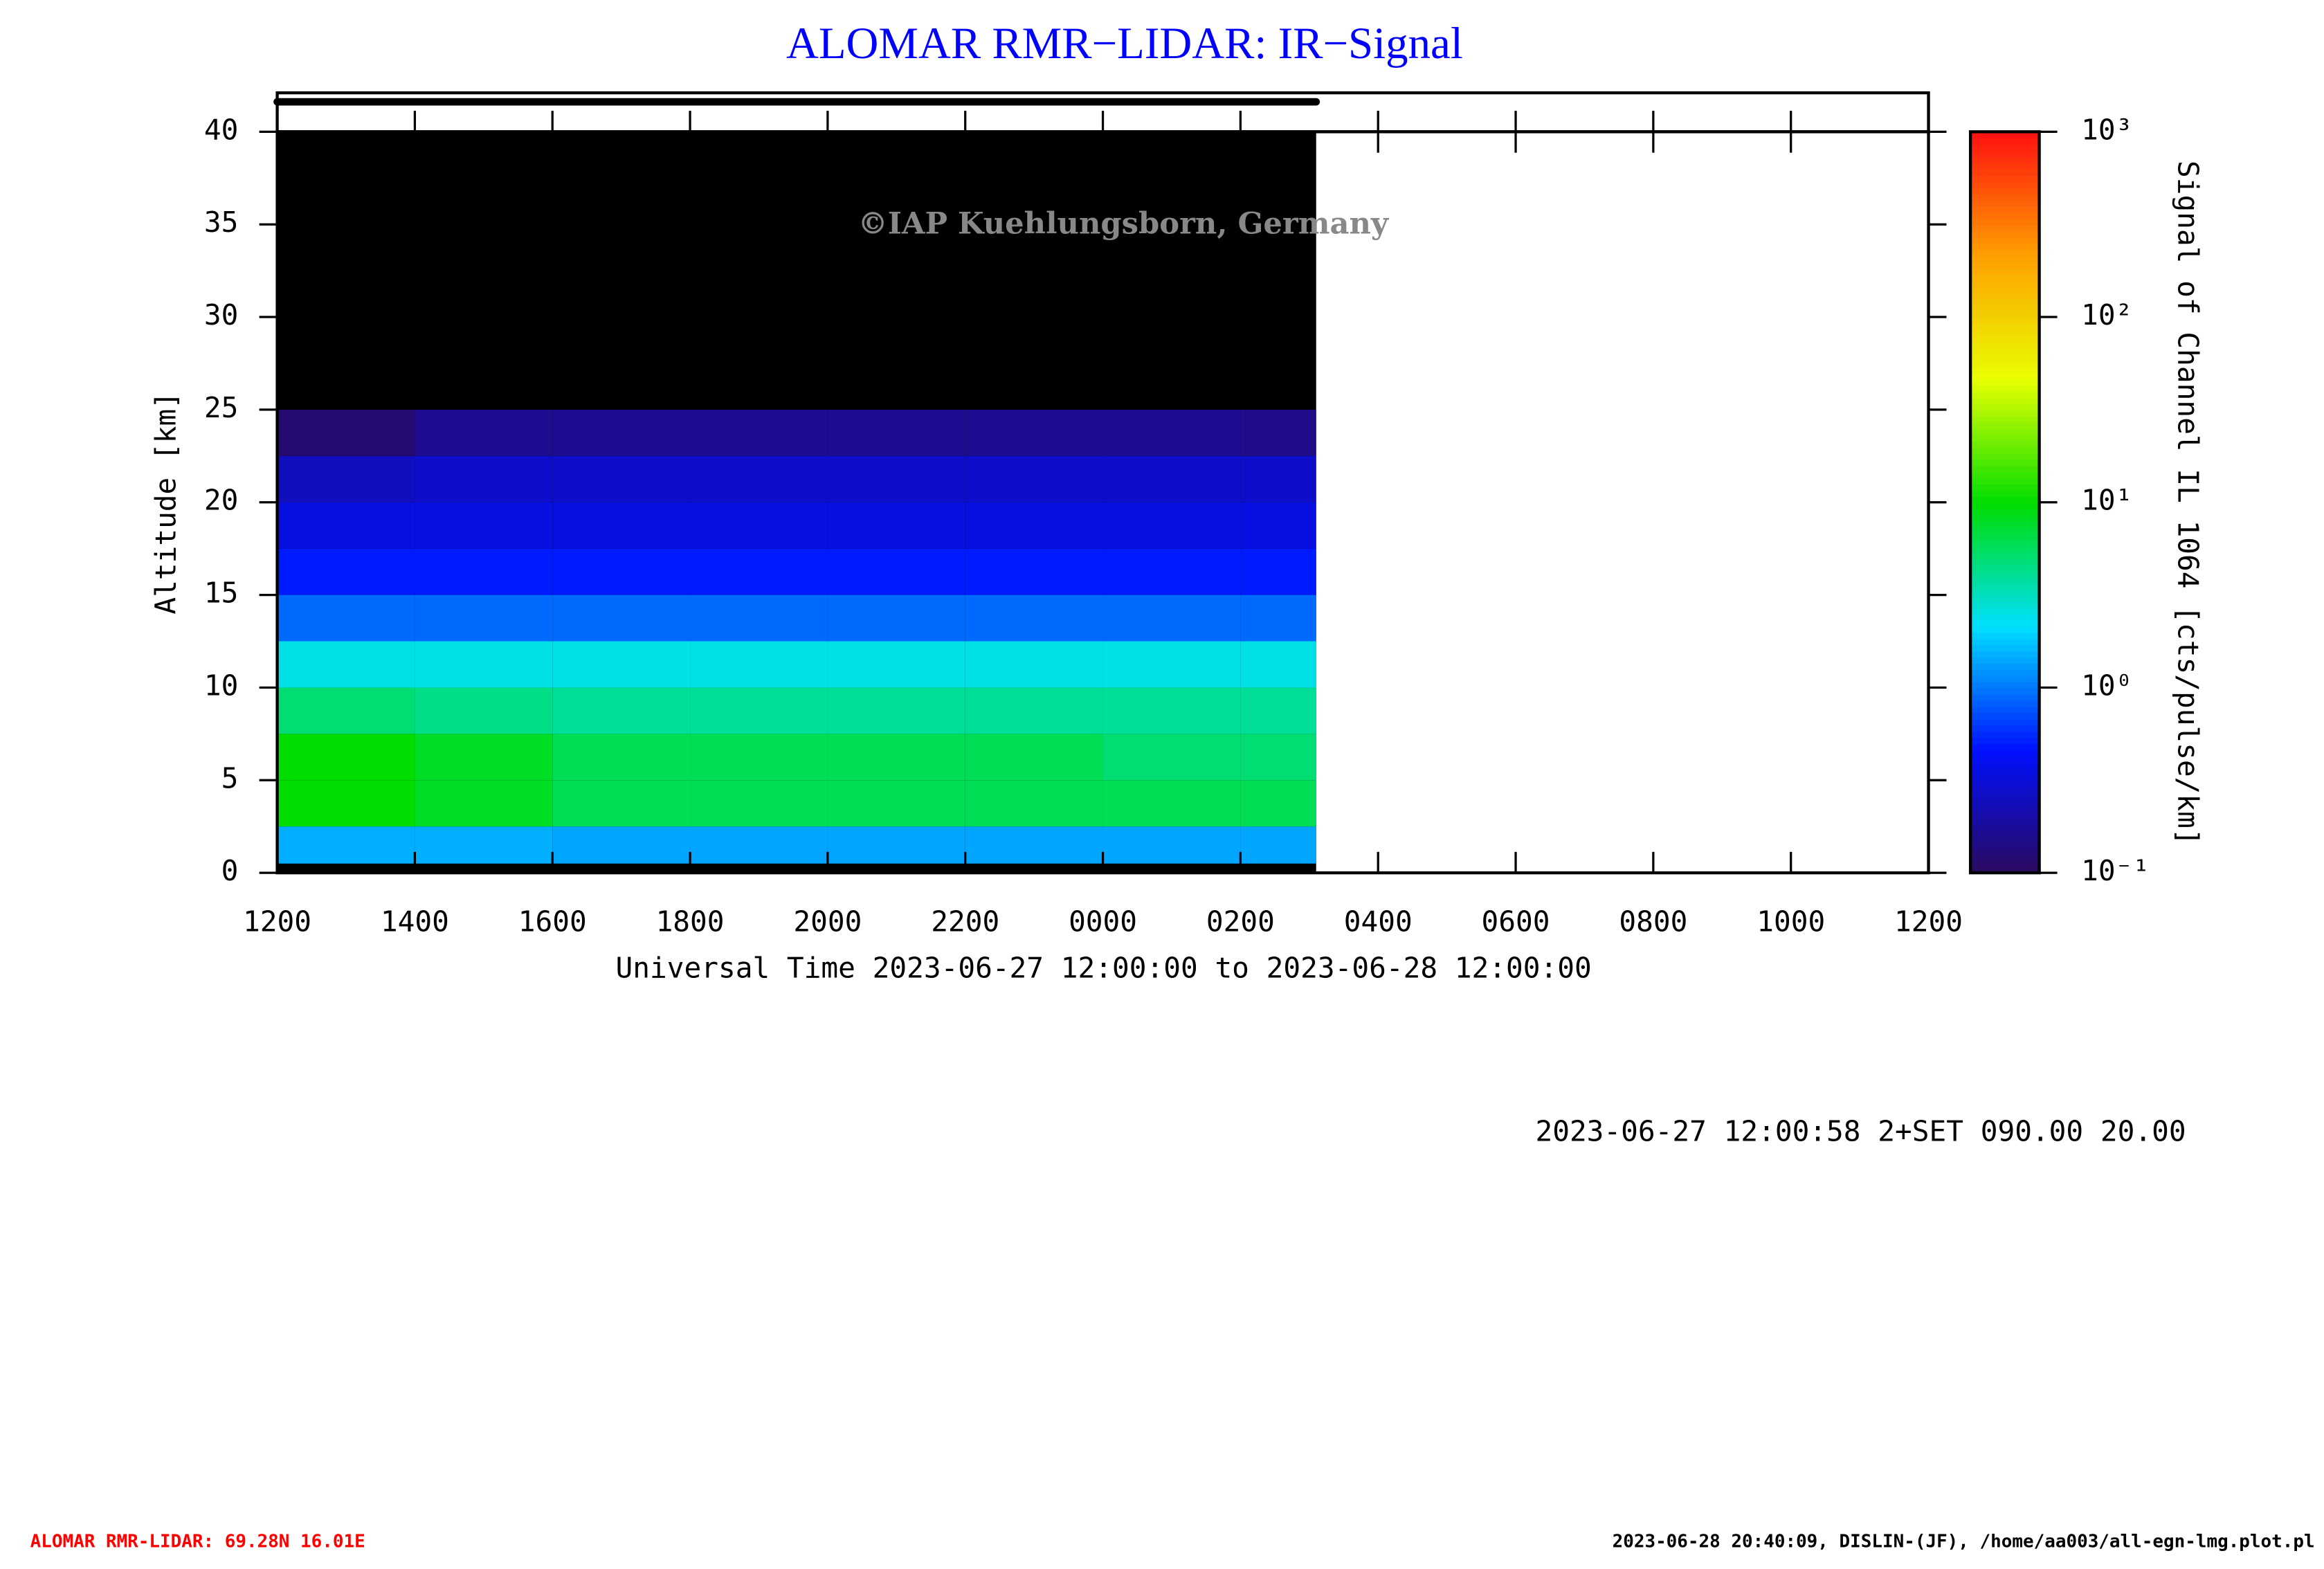 The height and width of the screenshot is (1569, 2324). I want to click on x-tick-label: 0400, so click(1378, 921).